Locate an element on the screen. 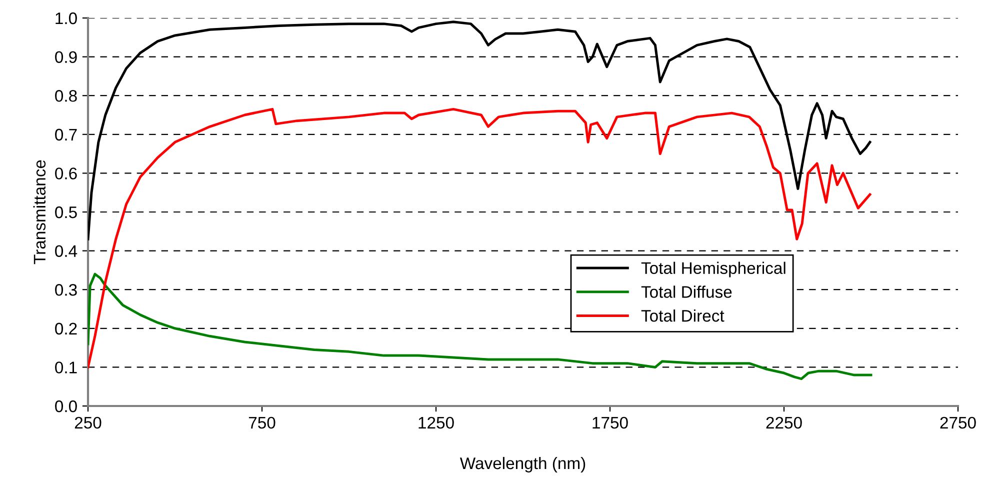 The width and height of the screenshot is (982, 484). x-tick-label: 2750 is located at coordinates (958, 422).